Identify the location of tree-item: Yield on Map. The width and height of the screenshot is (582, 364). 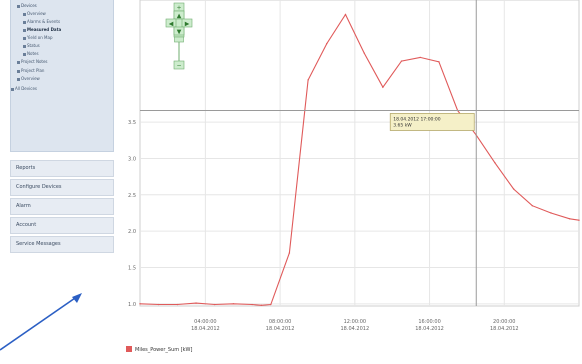
(38, 37).